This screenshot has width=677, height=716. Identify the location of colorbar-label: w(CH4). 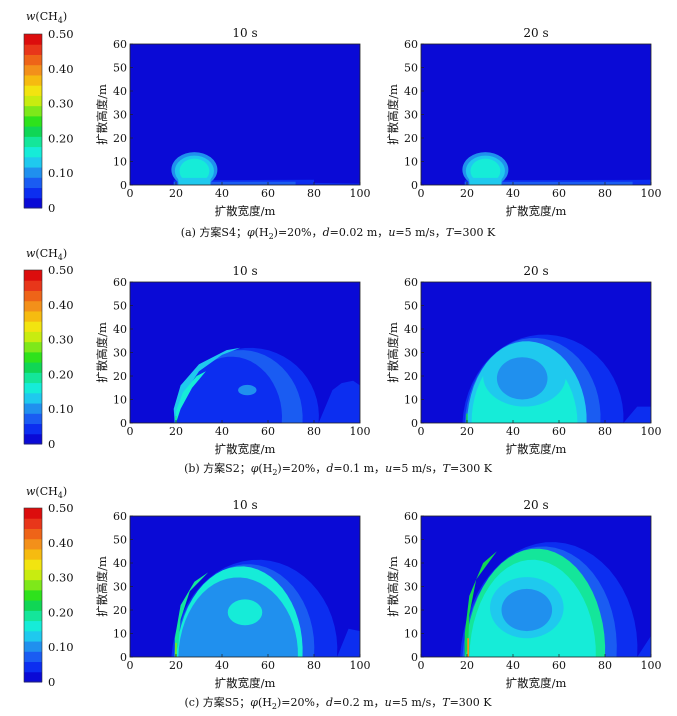
(46, 492).